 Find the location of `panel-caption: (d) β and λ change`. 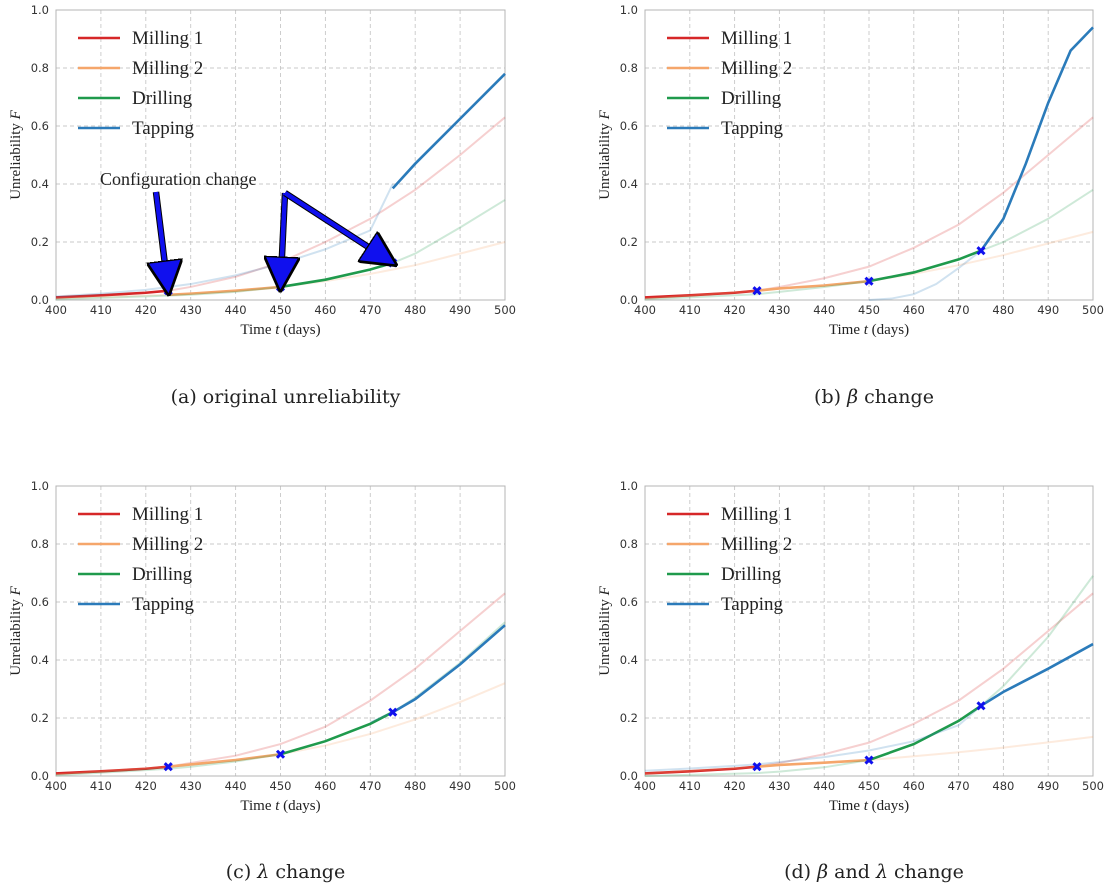

panel-caption: (d) β and λ change is located at coordinates (874, 872).